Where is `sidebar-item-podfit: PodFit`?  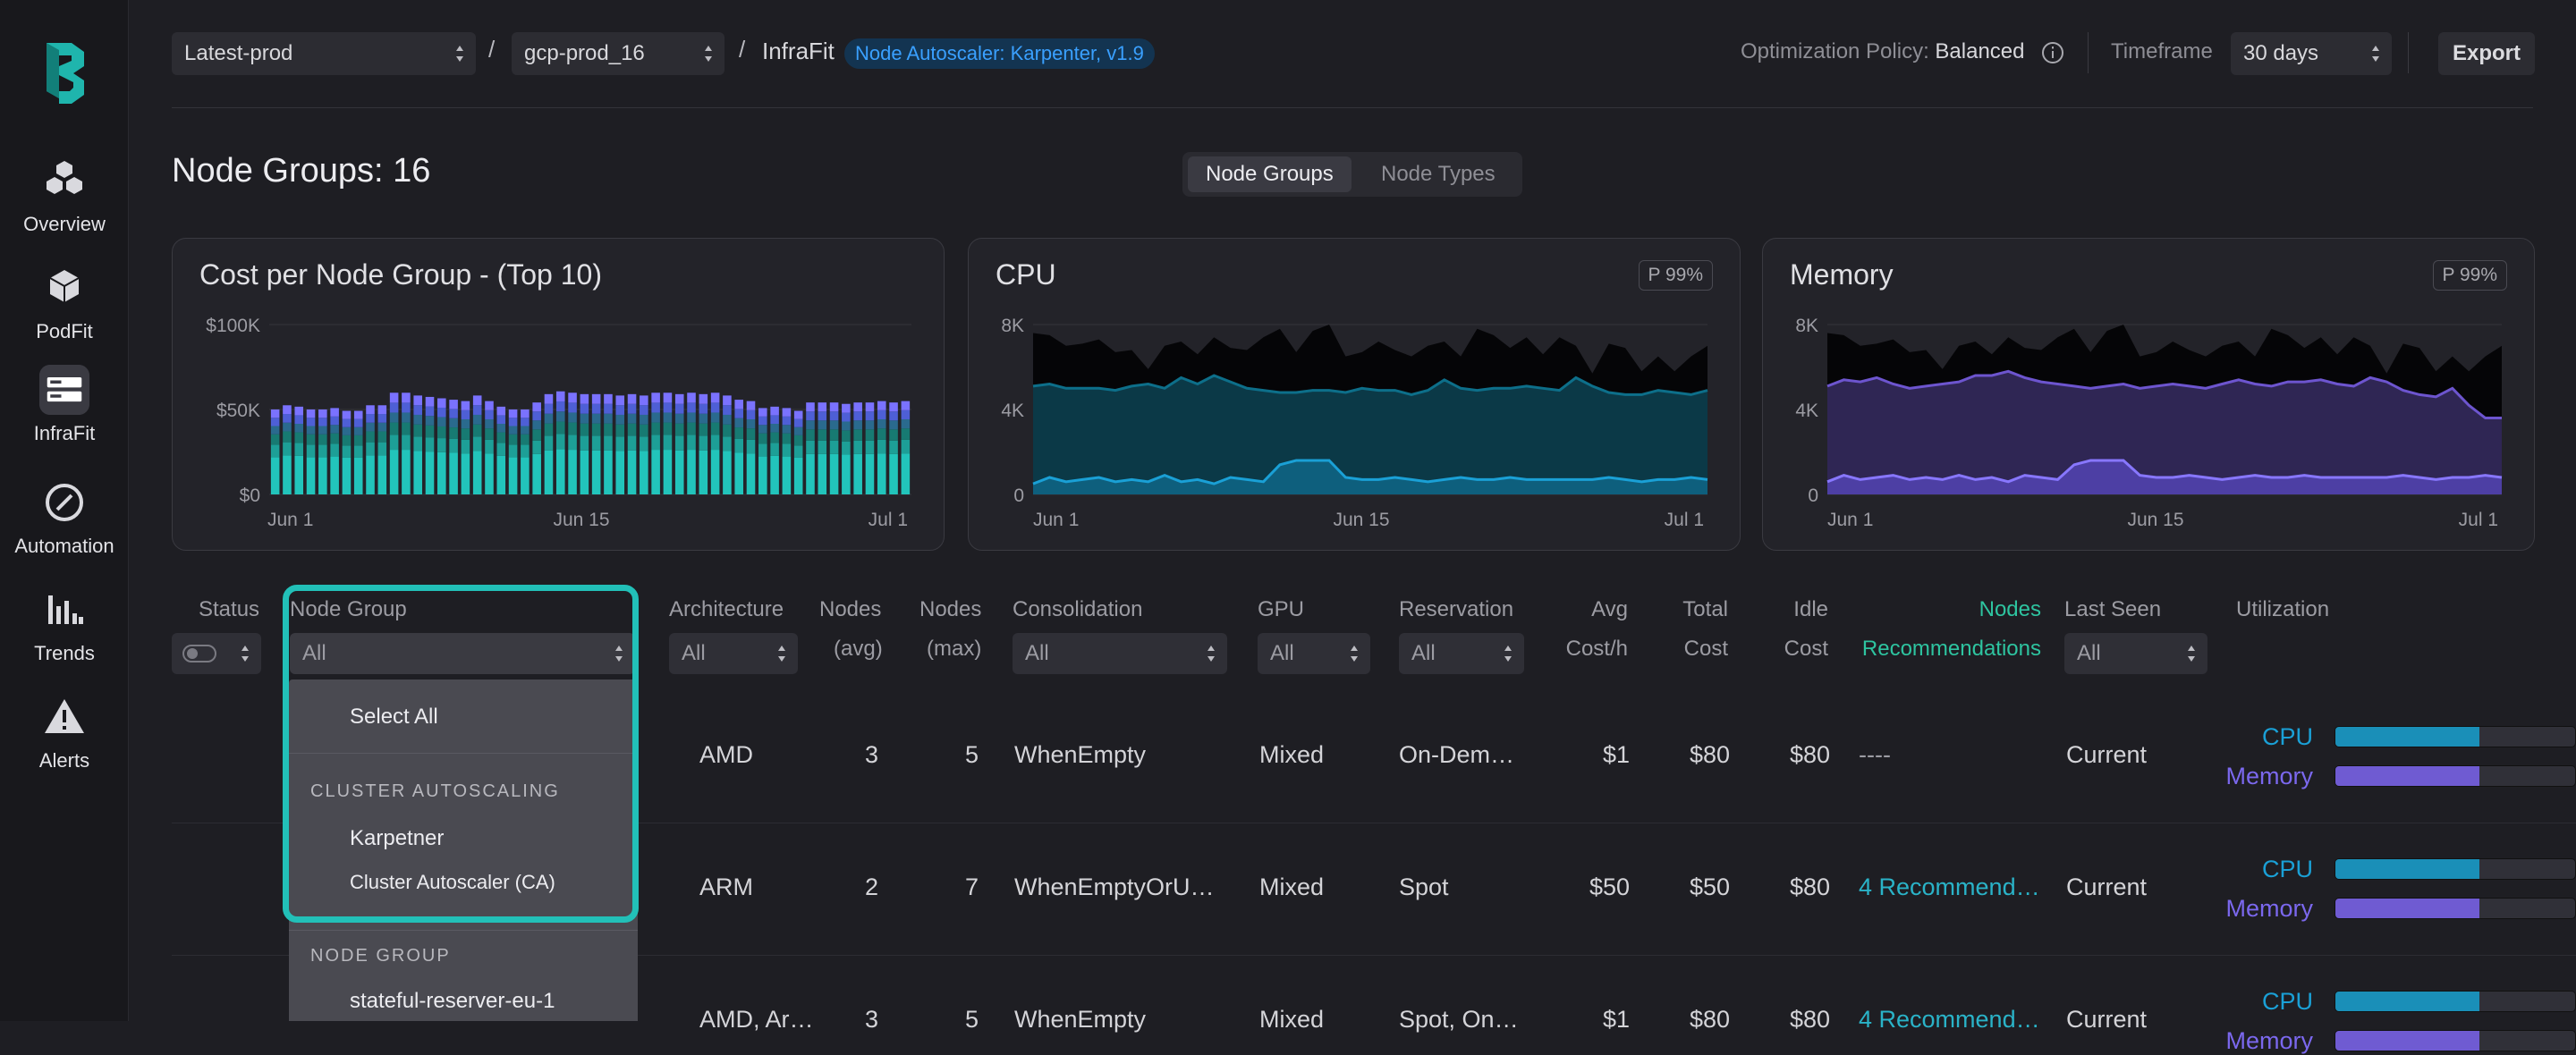
sidebar-item-podfit: PodFit is located at coordinates (64, 303).